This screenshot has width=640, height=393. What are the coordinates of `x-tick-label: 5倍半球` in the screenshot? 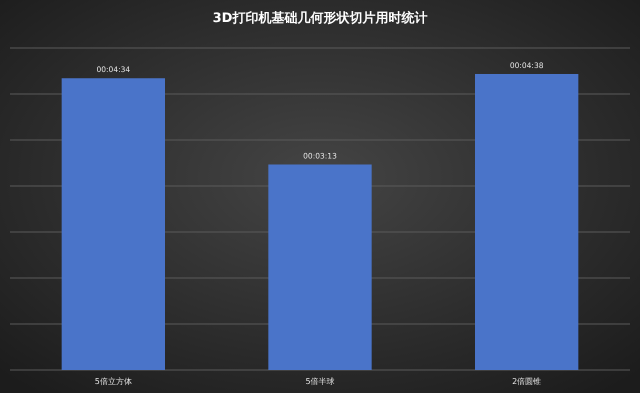 It's located at (320, 381).